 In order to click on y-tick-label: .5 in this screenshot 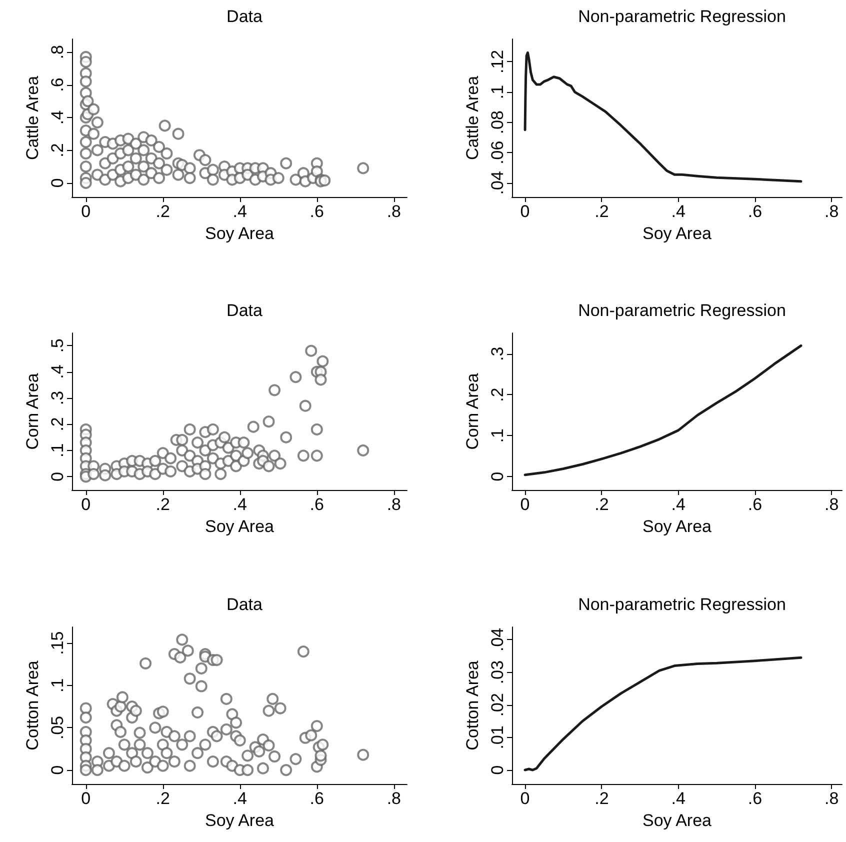, I will do `click(57, 345)`.